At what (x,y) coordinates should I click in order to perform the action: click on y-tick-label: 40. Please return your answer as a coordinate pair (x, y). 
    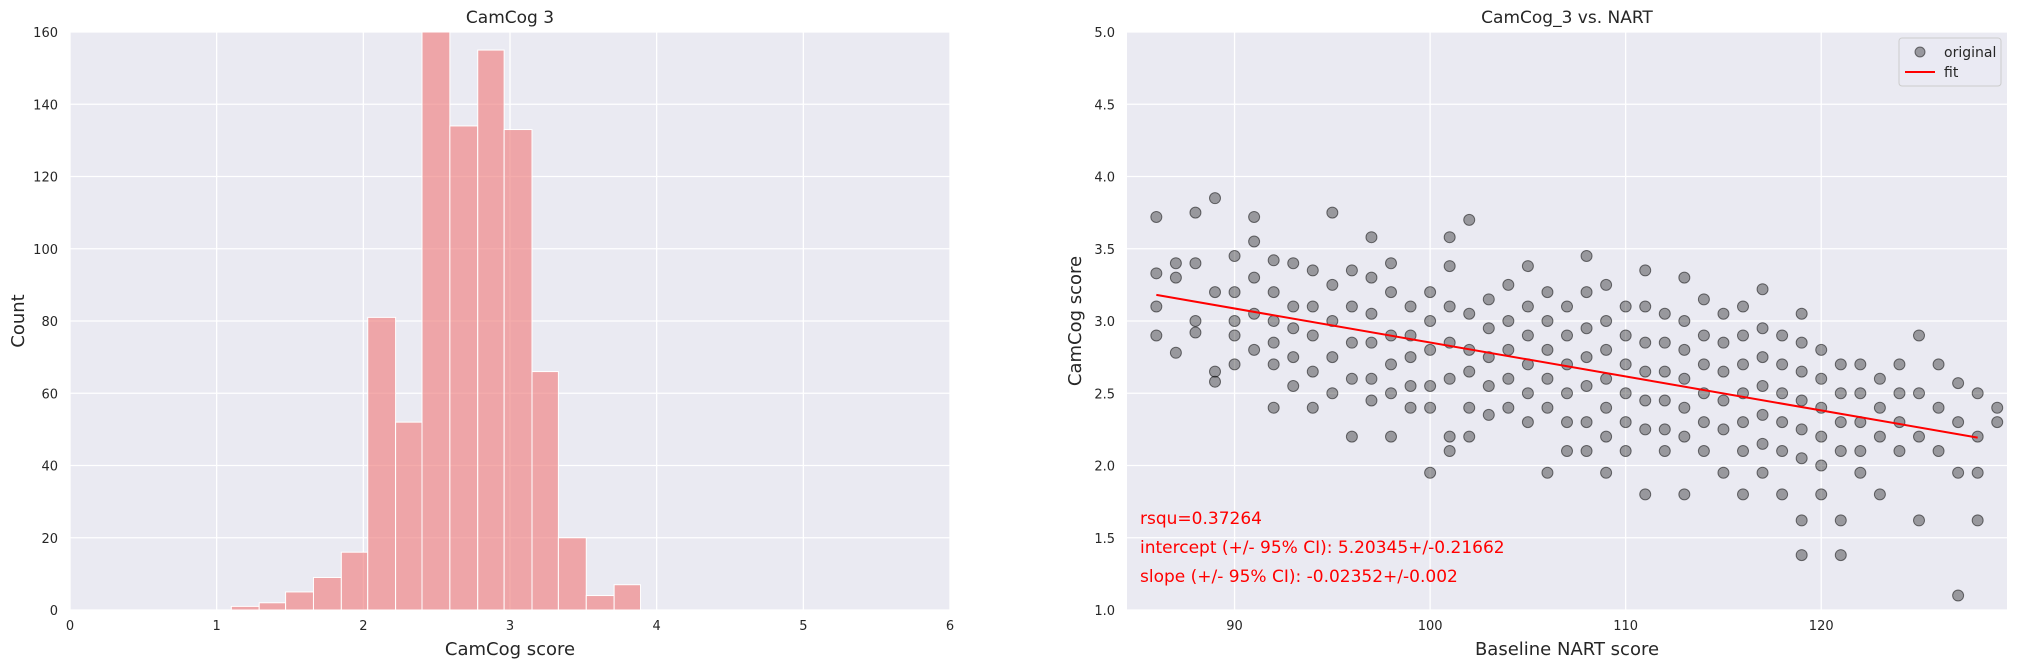
    Looking at the image, I should click on (49, 467).